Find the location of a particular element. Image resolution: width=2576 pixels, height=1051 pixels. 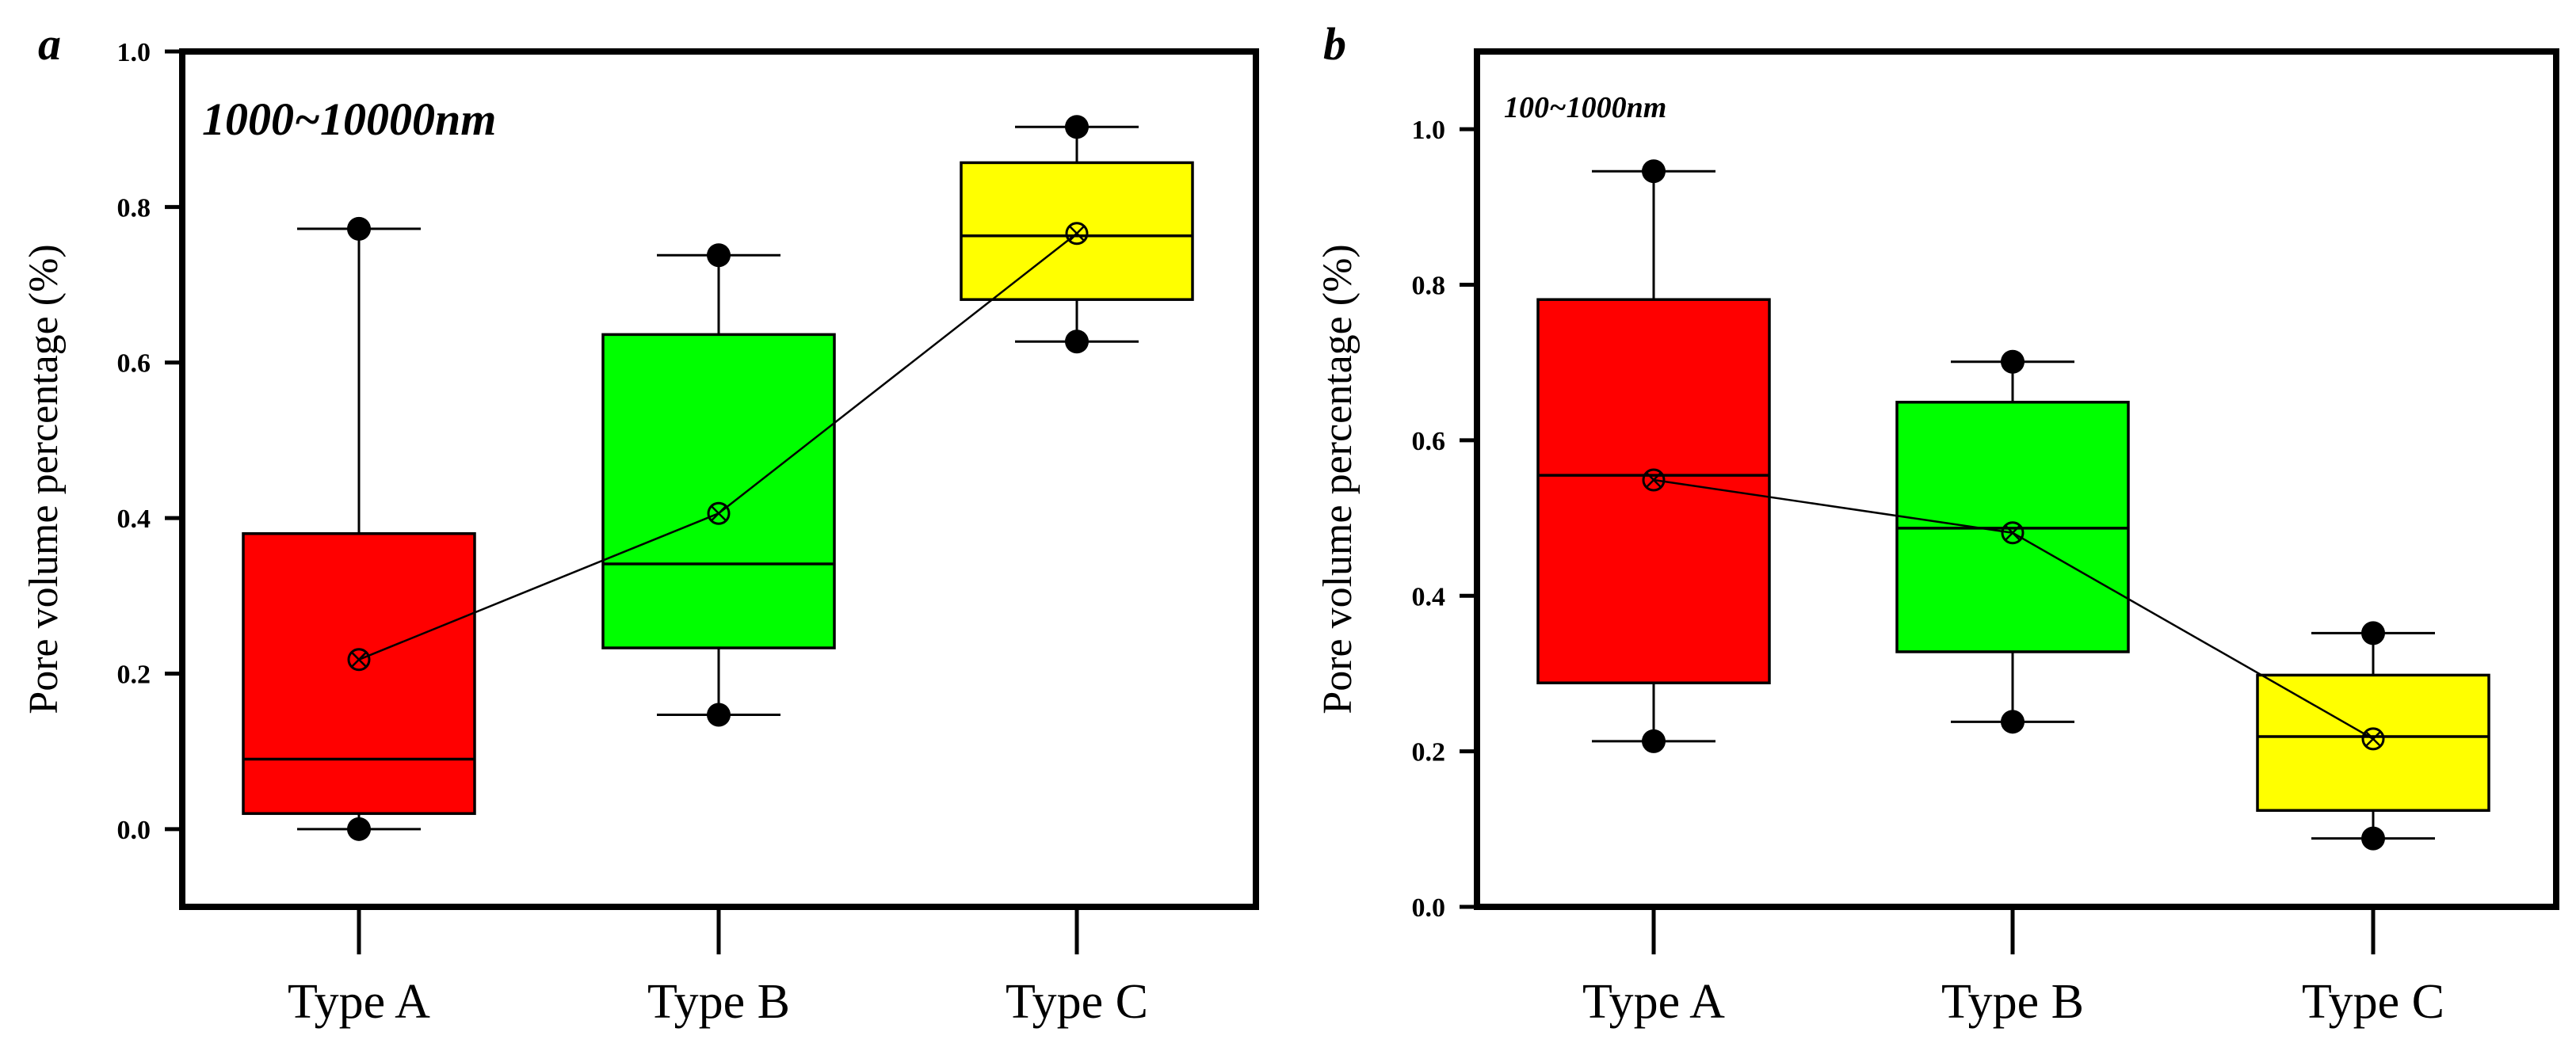

panel-letter: a is located at coordinates (49, 44).